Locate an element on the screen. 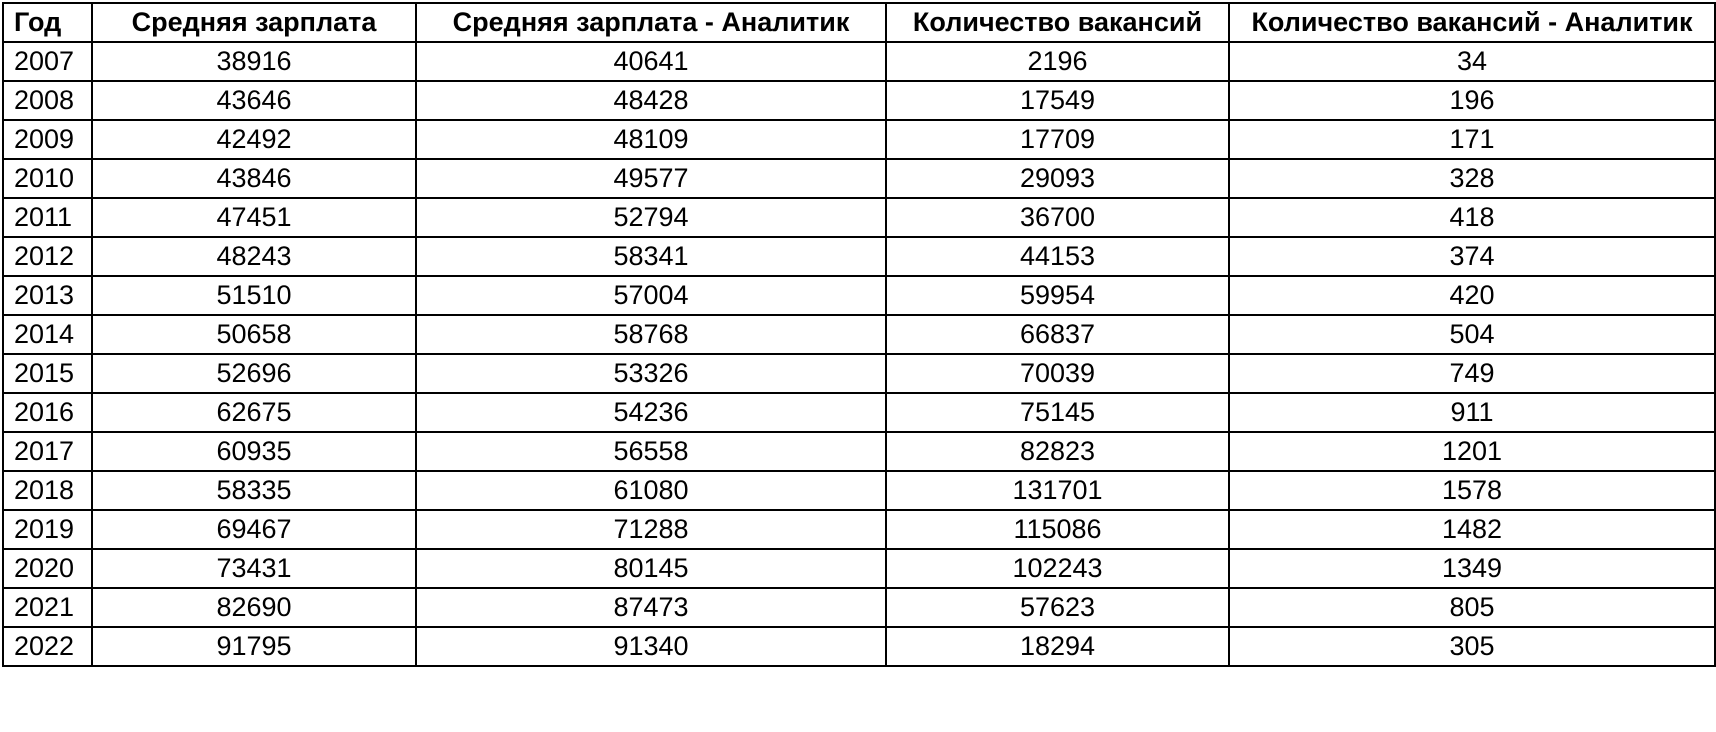 The image size is (1716, 732). table-row: 2020 73431 80145 102243 1349 is located at coordinates (859, 568).